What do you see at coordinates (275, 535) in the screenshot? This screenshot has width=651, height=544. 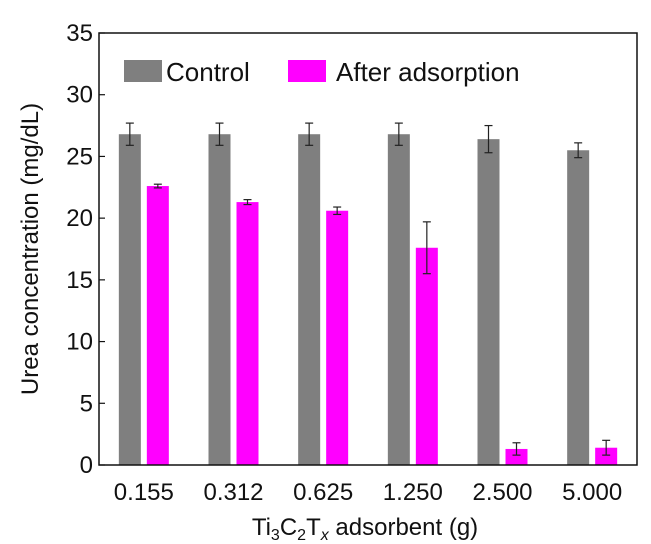 I see `x-axis-label-sub-3: 3` at bounding box center [275, 535].